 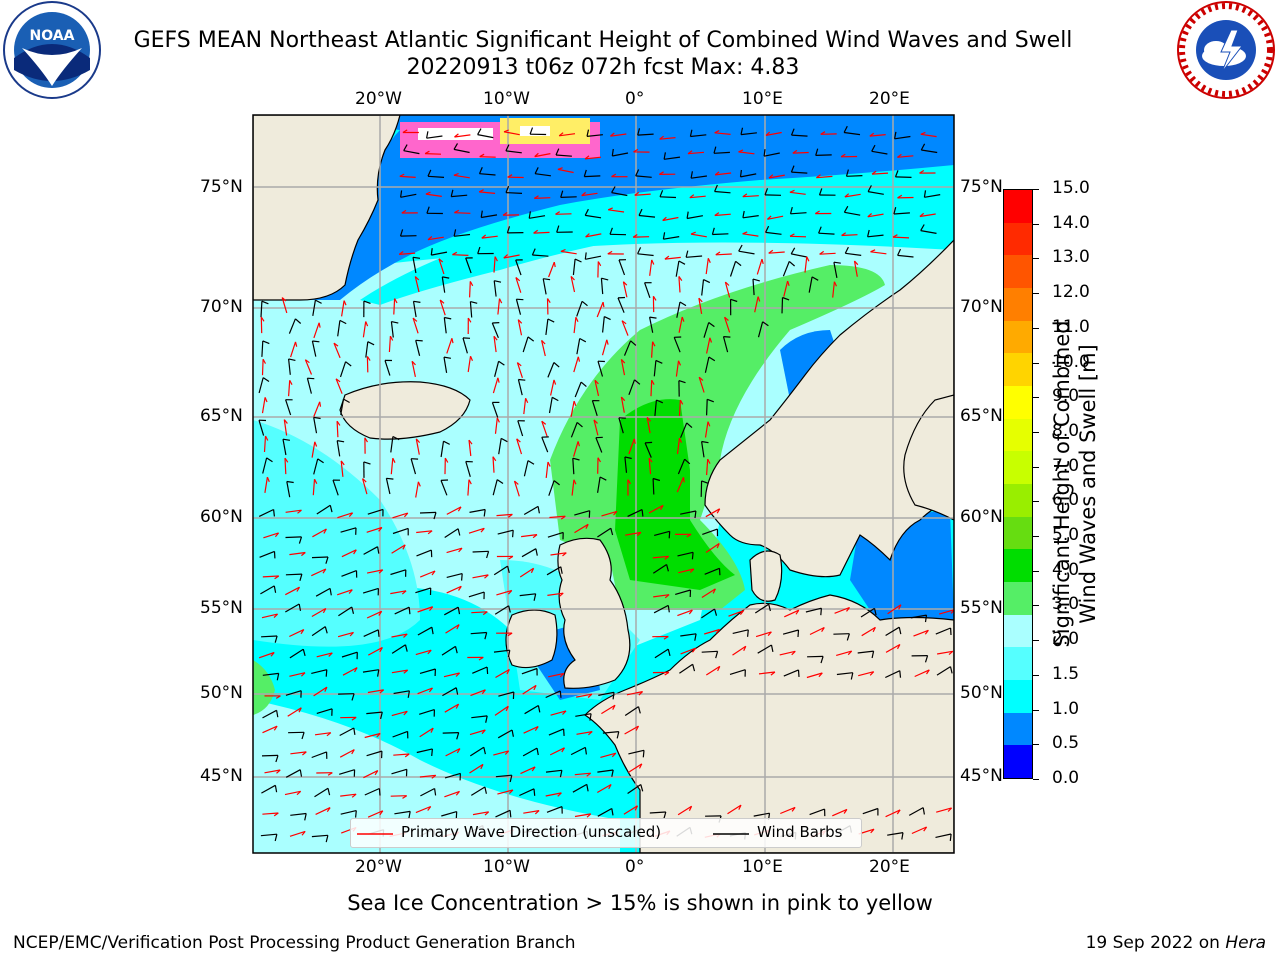 What do you see at coordinates (531, 832) in the screenshot?
I see `wave-direction-legend-label: Primary Wave Direction (unscaled)` at bounding box center [531, 832].